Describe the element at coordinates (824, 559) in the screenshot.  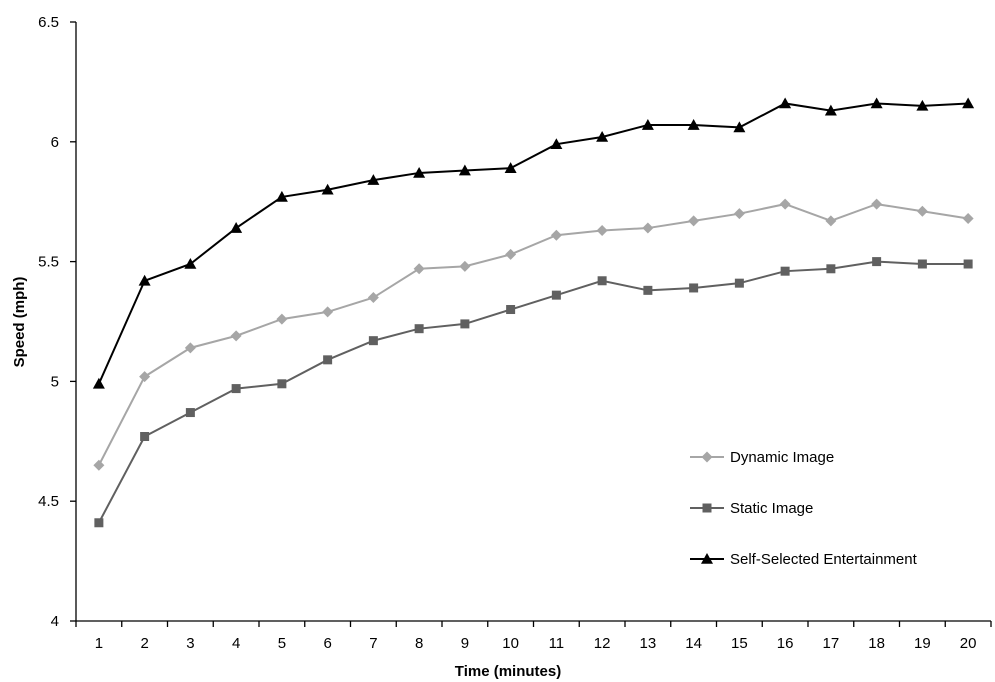
I see `legend-label: Self-Selected Entertainment` at that location.